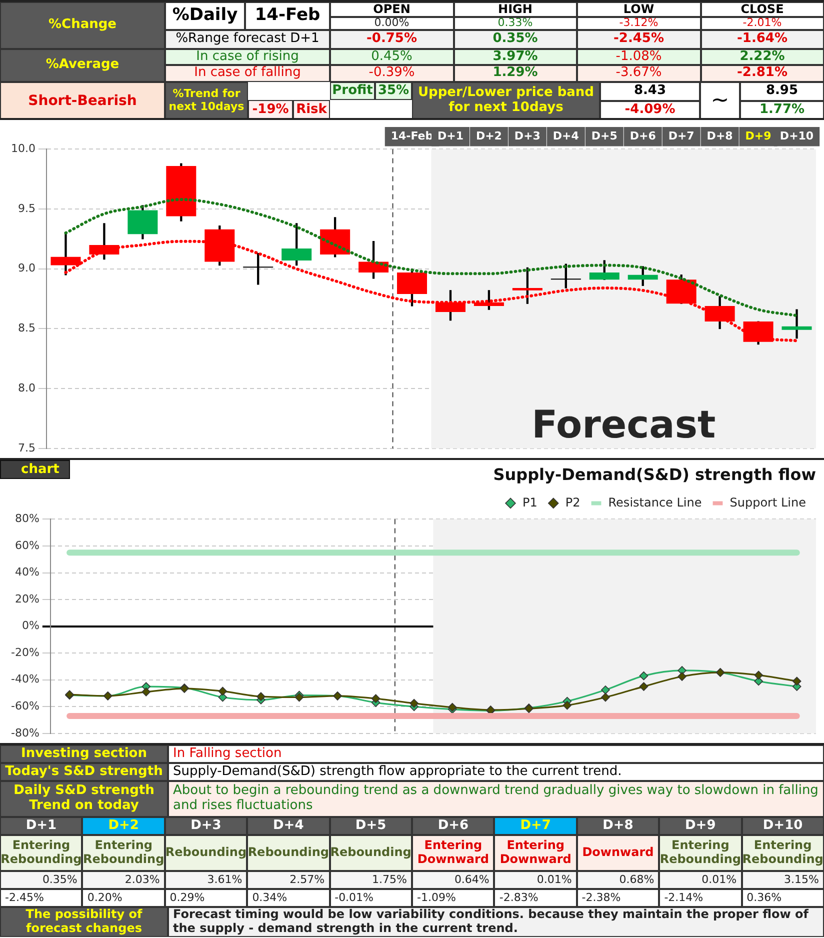 This screenshot has width=824, height=938. I want to click on text: 0.68%, so click(618, 880).